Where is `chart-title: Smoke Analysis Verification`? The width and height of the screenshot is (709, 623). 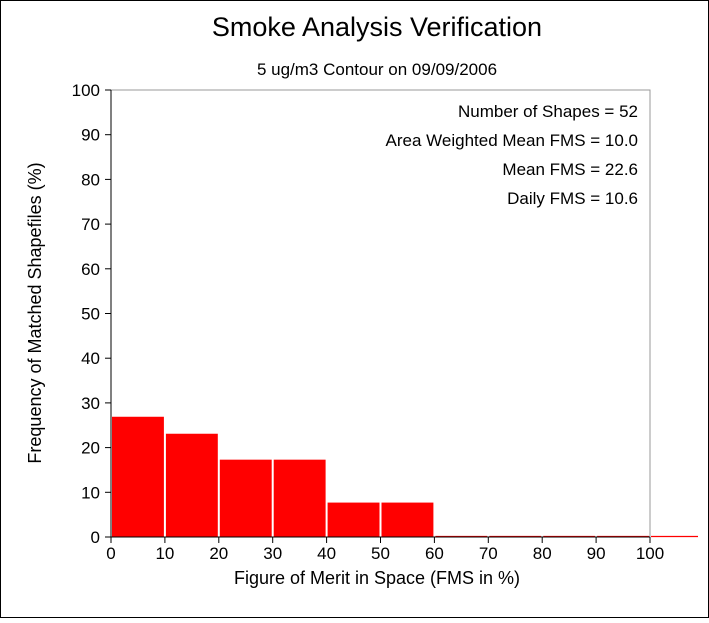
chart-title: Smoke Analysis Verification is located at coordinates (377, 27).